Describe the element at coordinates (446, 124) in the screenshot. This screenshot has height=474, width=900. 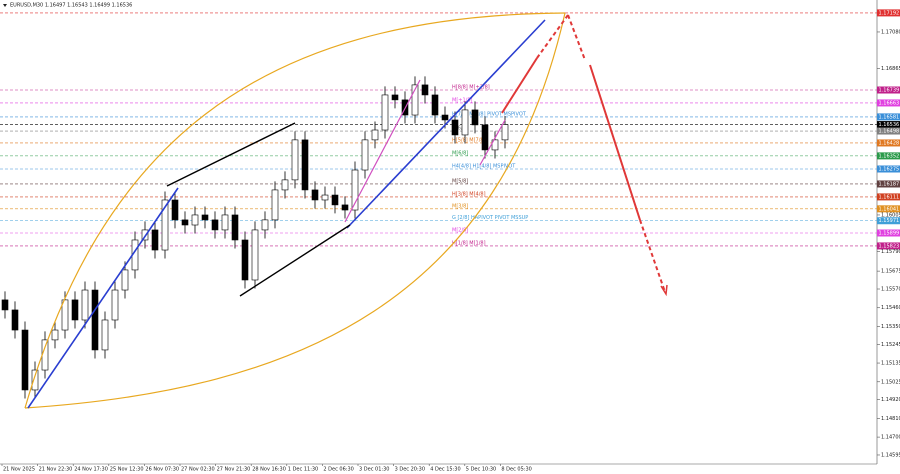
I see `trend-line` at that location.